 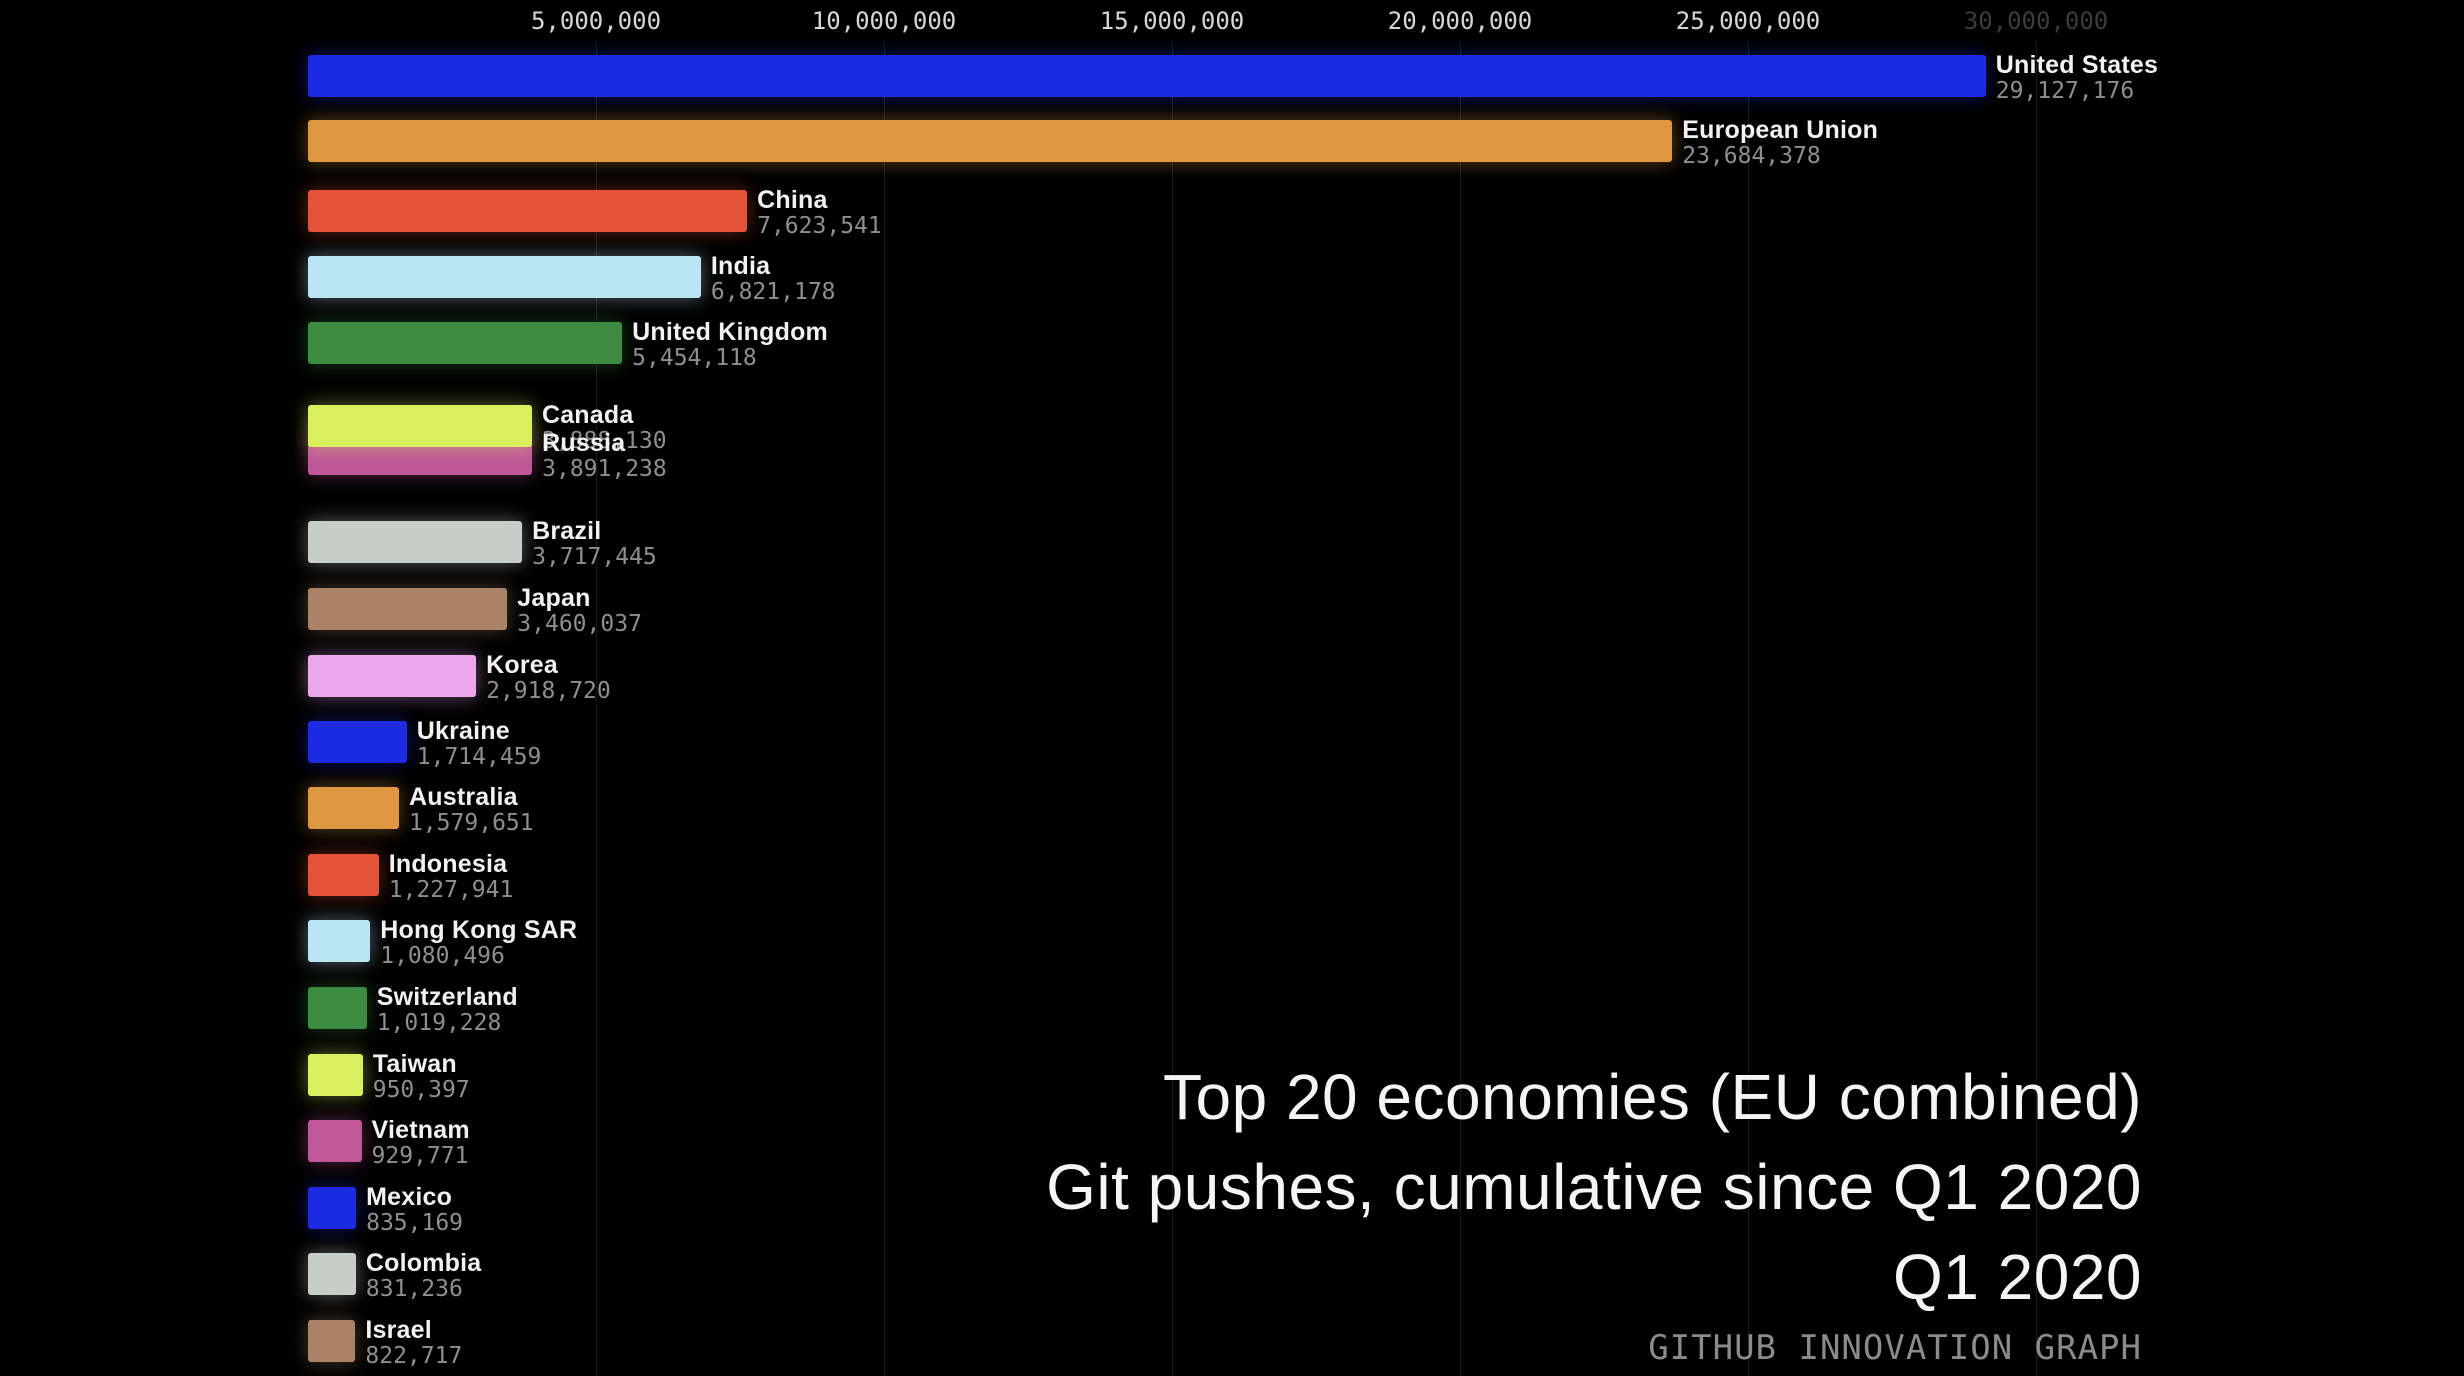 What do you see at coordinates (332, 1208) in the screenshot?
I see `bar-mexico` at bounding box center [332, 1208].